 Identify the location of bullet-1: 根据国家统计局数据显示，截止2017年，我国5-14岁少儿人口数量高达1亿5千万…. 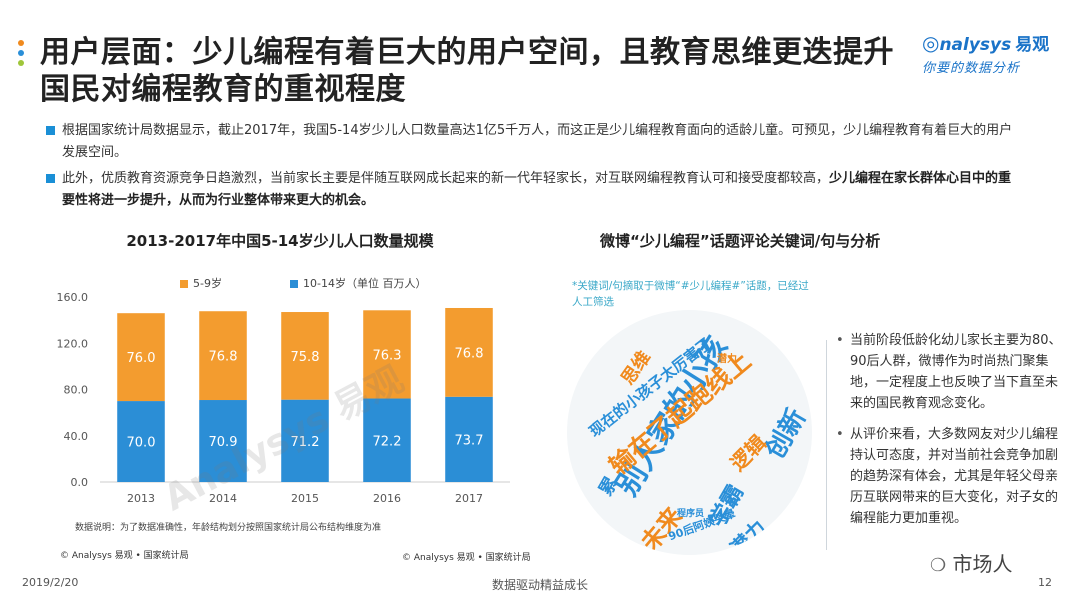
(534, 142).